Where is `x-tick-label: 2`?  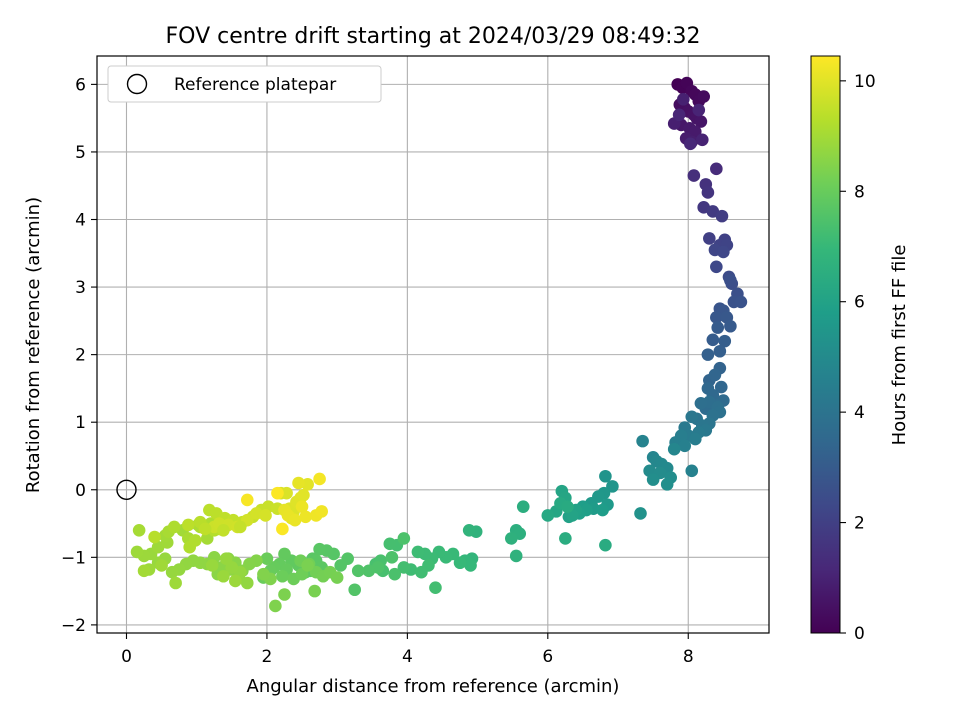
x-tick-label: 2 is located at coordinates (267, 657).